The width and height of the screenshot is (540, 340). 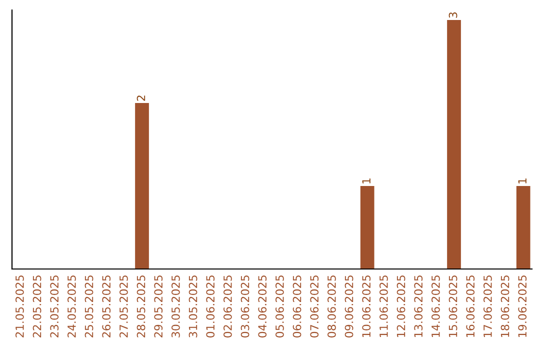 I want to click on x-tick-label: 08.06.2025, so click(x=331, y=307).